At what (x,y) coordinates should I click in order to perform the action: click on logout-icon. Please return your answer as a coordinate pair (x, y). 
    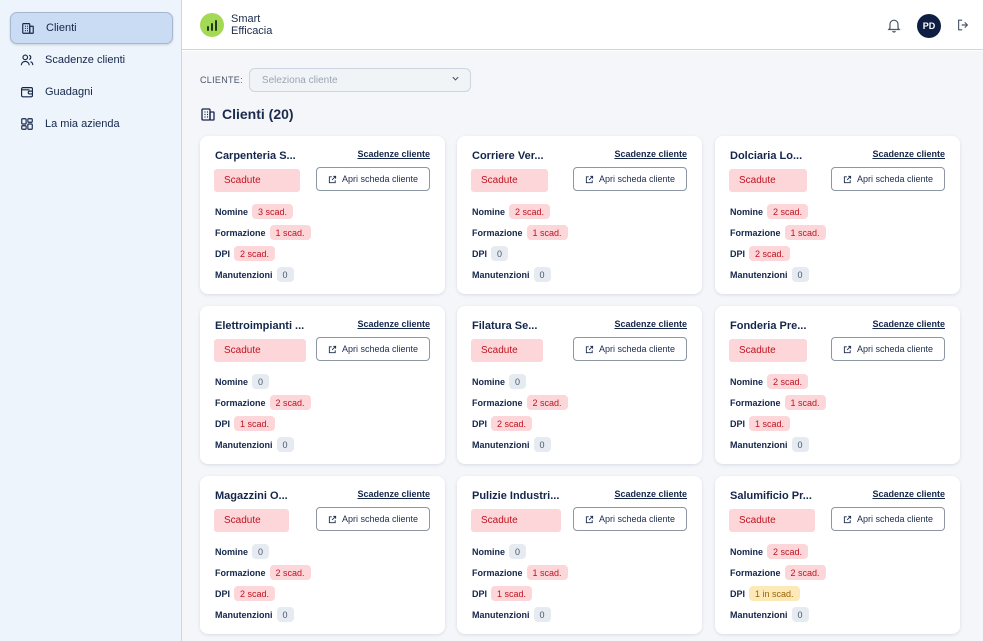
    Looking at the image, I should click on (963, 25).